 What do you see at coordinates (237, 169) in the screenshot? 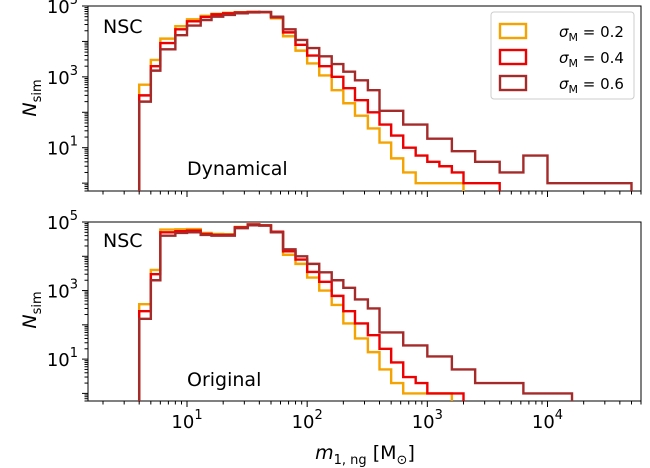
I see `panel-annotation: Dynamical` at bounding box center [237, 169].